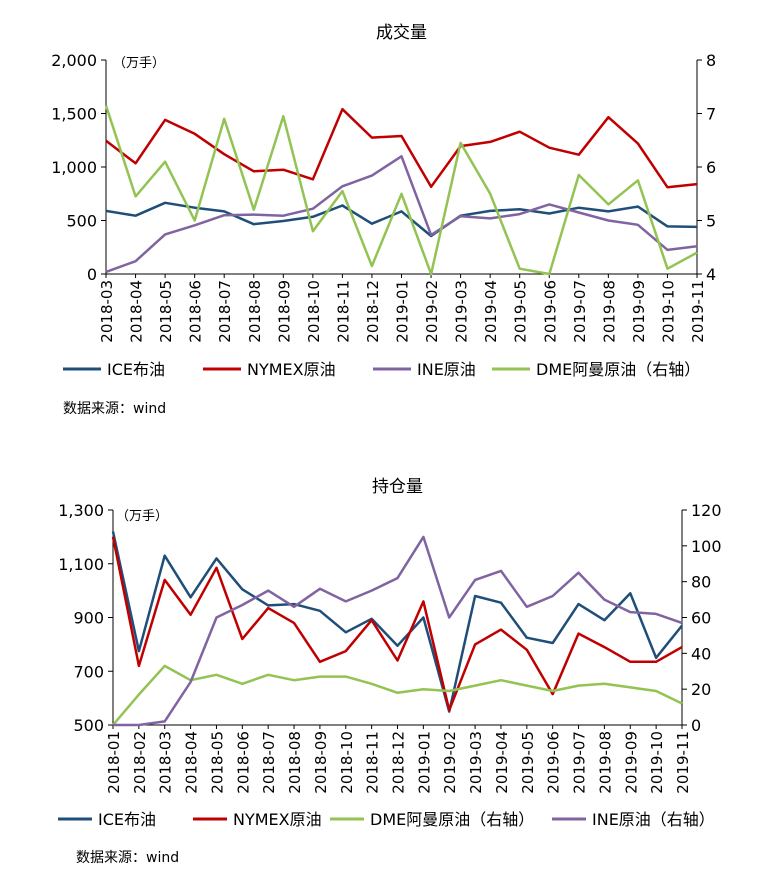 This screenshot has width=772, height=880. Describe the element at coordinates (269, 762) in the screenshot. I see `chart2-x-tick-label: 2018-07` at that location.